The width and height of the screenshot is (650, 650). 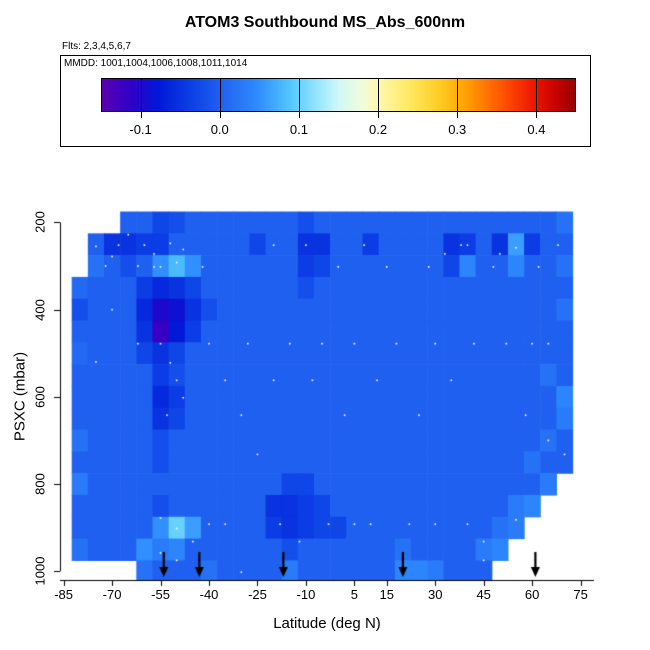 What do you see at coordinates (156, 63) in the screenshot?
I see `mmdd-label: MMDD: 1001,1004,1006,1008,1011,1014` at bounding box center [156, 63].